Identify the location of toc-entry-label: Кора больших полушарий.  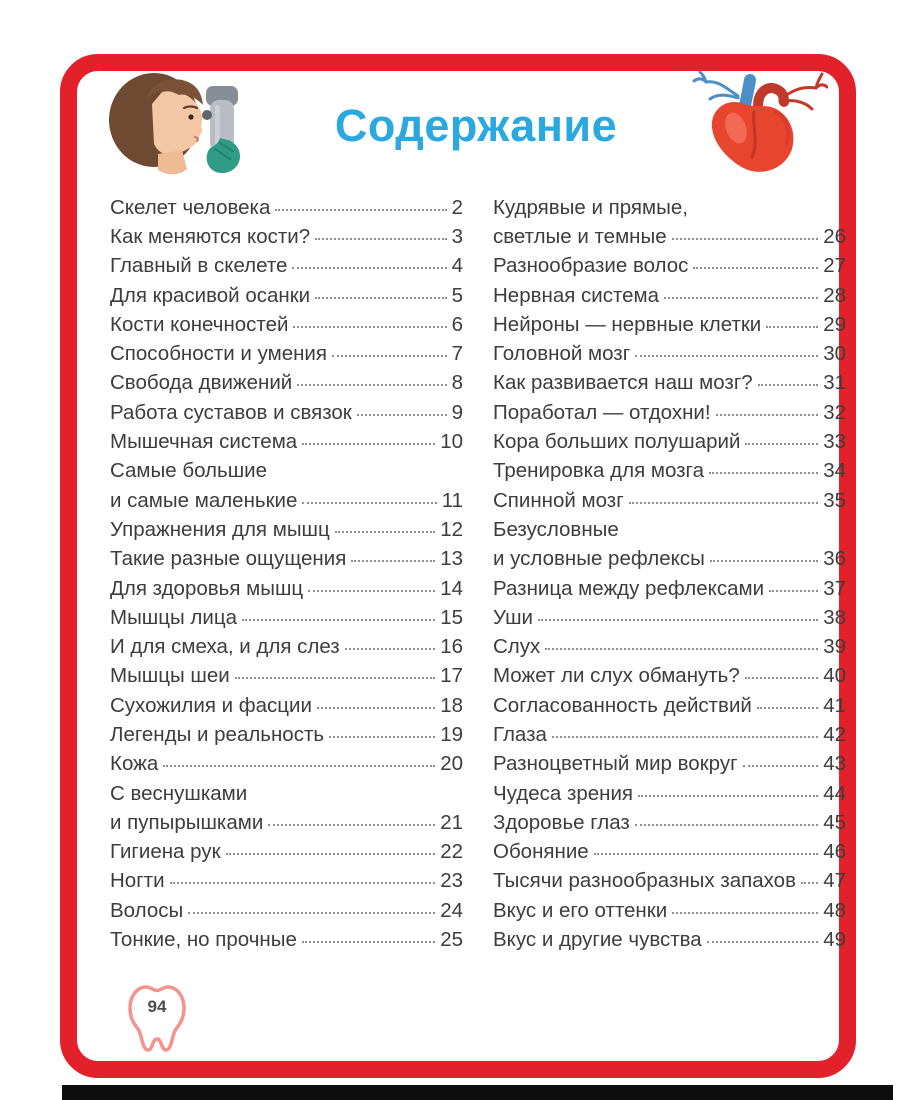
(617, 442).